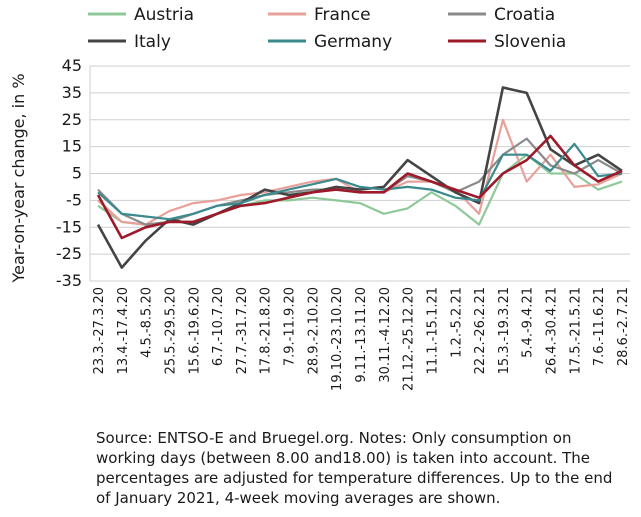  What do you see at coordinates (504, 330) in the screenshot?
I see `x-tick-label: 15.3.-19.3.21` at bounding box center [504, 330].